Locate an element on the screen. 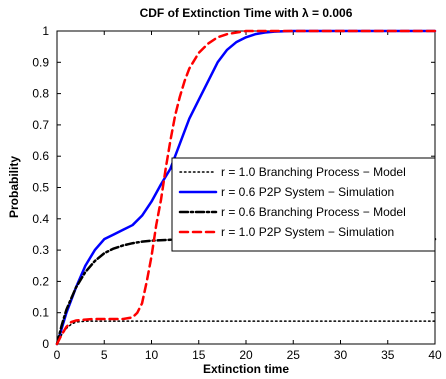 Image resolution: width=446 pixels, height=379 pixels. legend-box is located at coordinates (303, 204).